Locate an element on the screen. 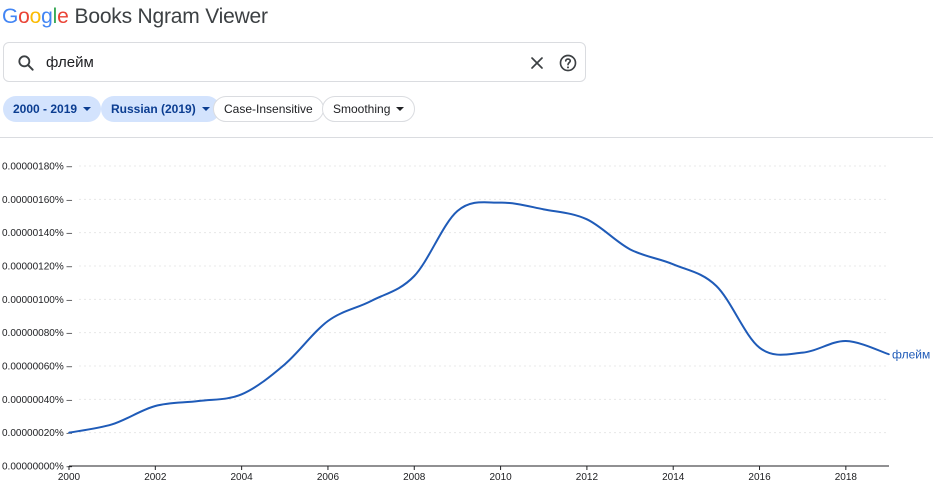 The height and width of the screenshot is (485, 933). corpus-dropdown: Russian (2019) is located at coordinates (160, 109).